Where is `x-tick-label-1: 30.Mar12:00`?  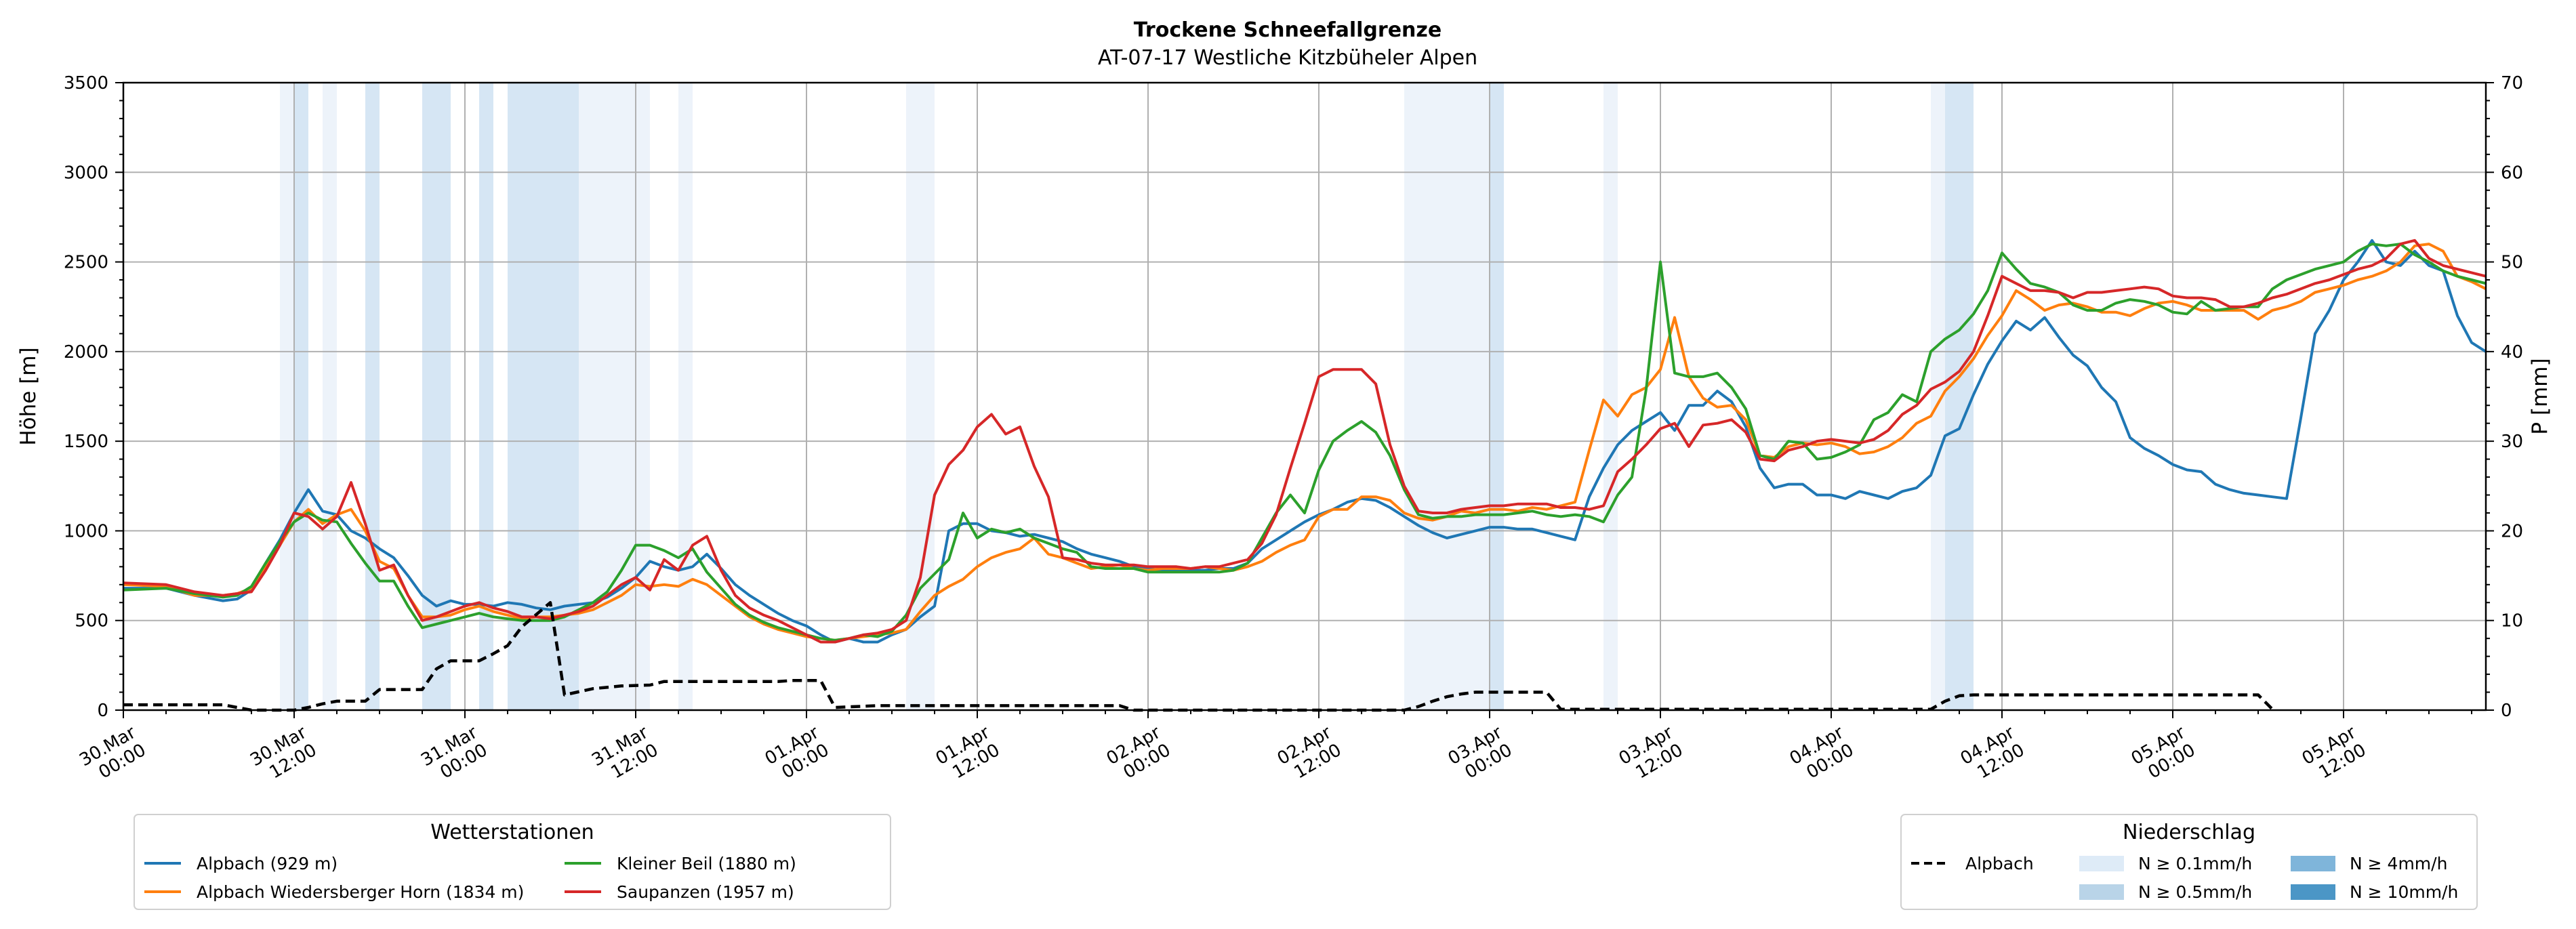
x-tick-label-1: 30.Mar12:00 is located at coordinates (284, 755).